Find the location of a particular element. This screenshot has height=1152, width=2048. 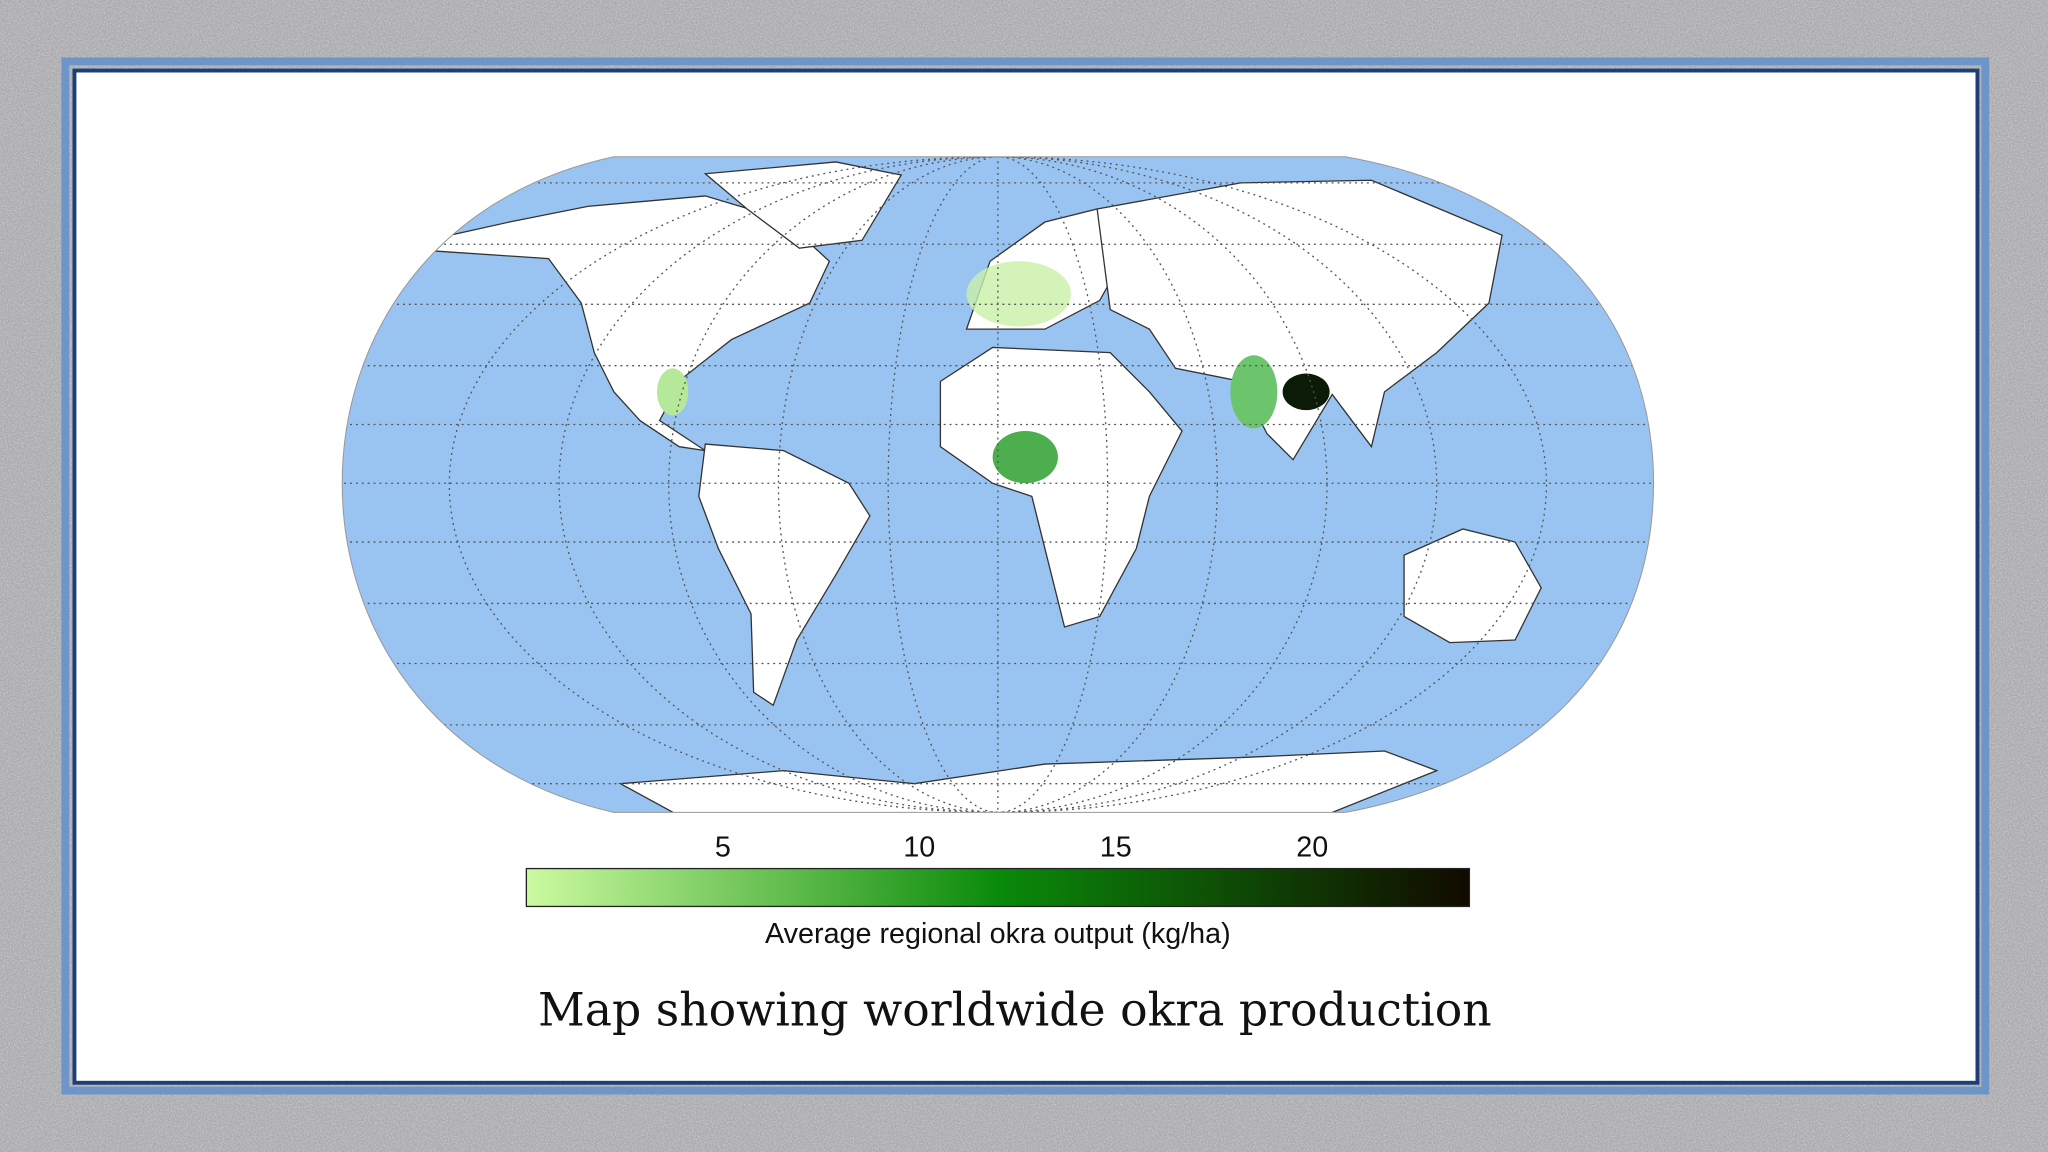

colorbar-tick-label: 5 is located at coordinates (723, 848).